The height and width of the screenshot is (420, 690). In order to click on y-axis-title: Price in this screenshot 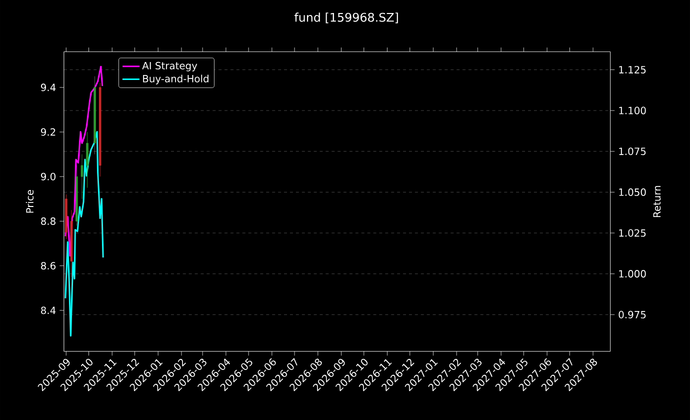, I will do `click(30, 201)`.